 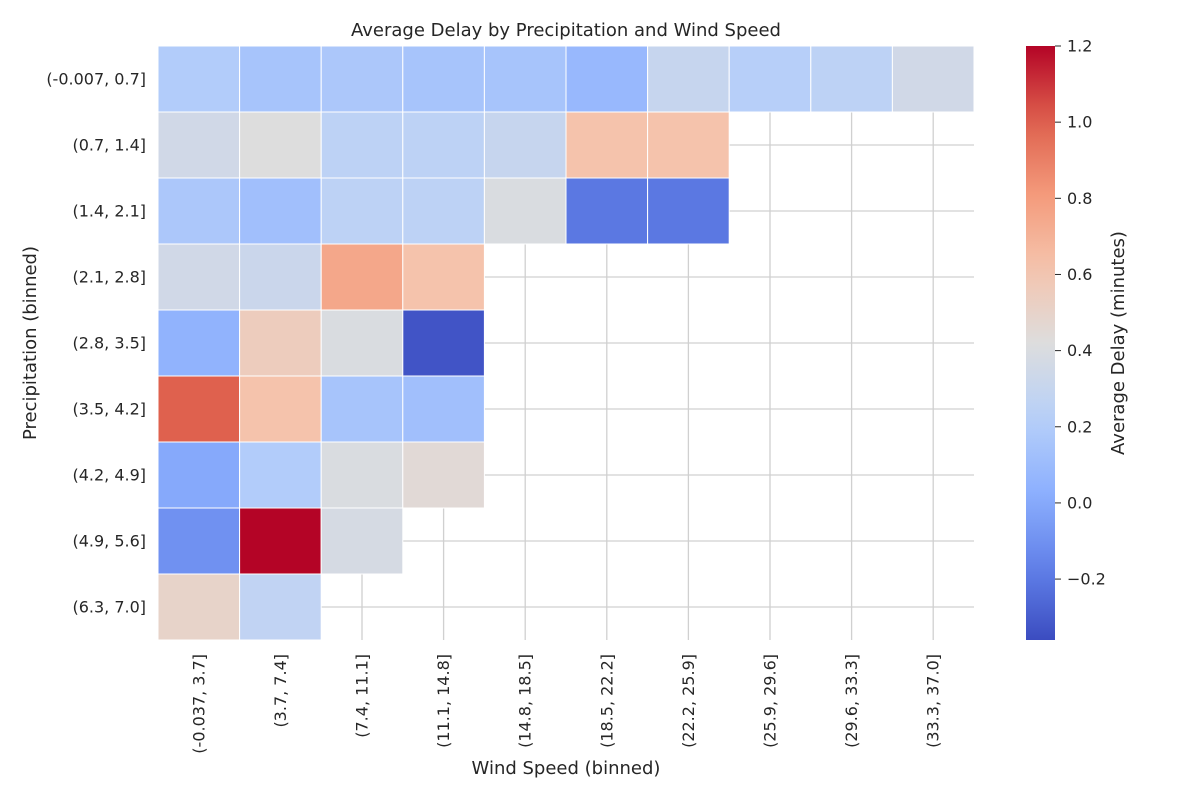 What do you see at coordinates (525, 701) in the screenshot?
I see `x-tick-label: (14.8, 18.5]` at bounding box center [525, 701].